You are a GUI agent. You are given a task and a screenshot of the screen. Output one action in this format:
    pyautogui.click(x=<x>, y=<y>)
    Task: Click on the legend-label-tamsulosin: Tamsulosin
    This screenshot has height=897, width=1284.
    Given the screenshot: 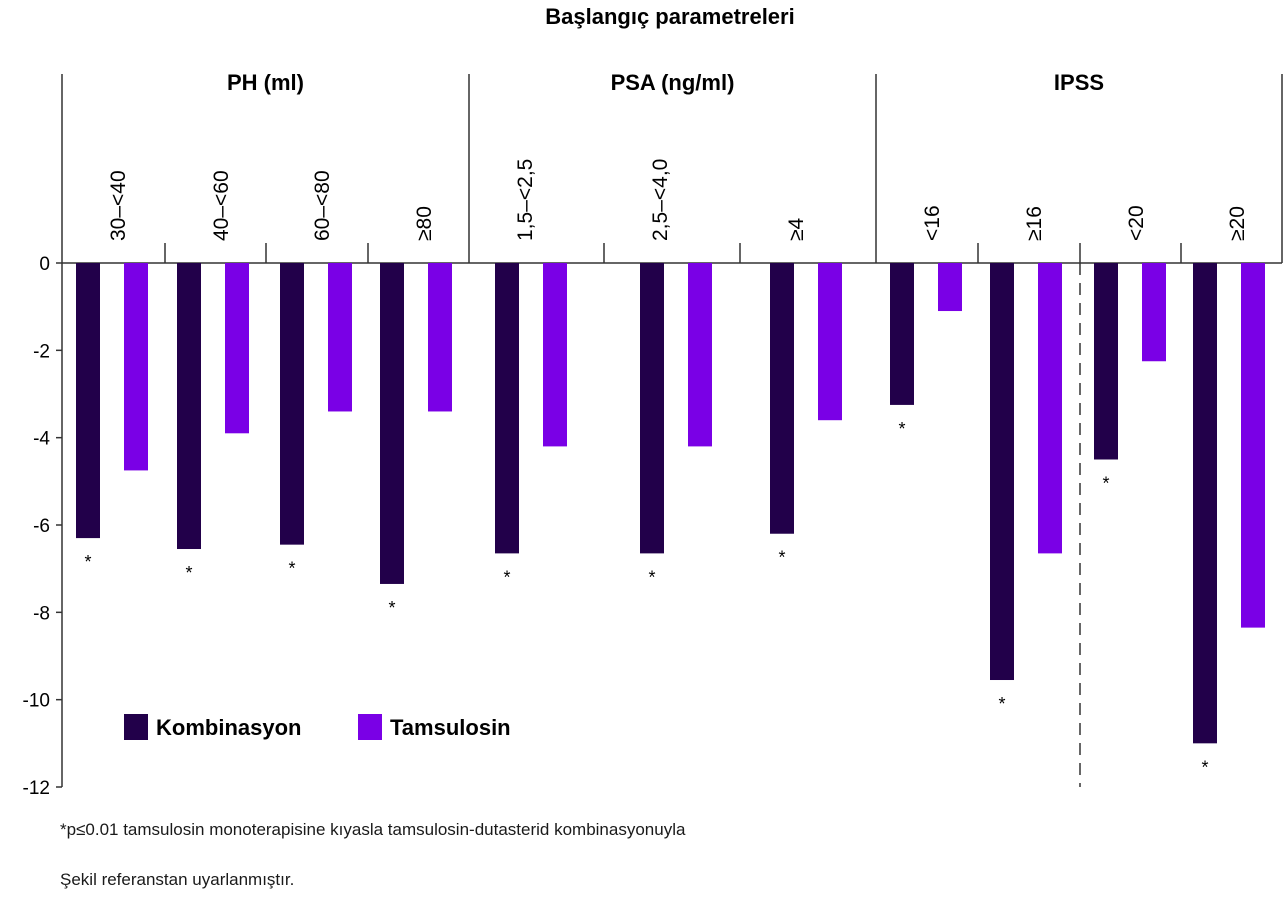 What is the action you would take?
    pyautogui.click(x=450, y=727)
    